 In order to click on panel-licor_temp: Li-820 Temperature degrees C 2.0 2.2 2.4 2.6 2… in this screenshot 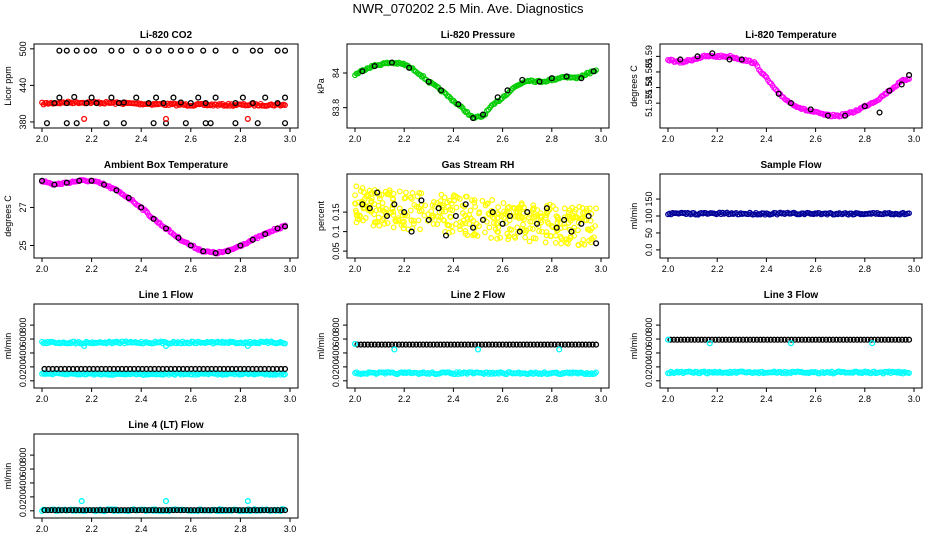, I will do `click(776, 87)`.